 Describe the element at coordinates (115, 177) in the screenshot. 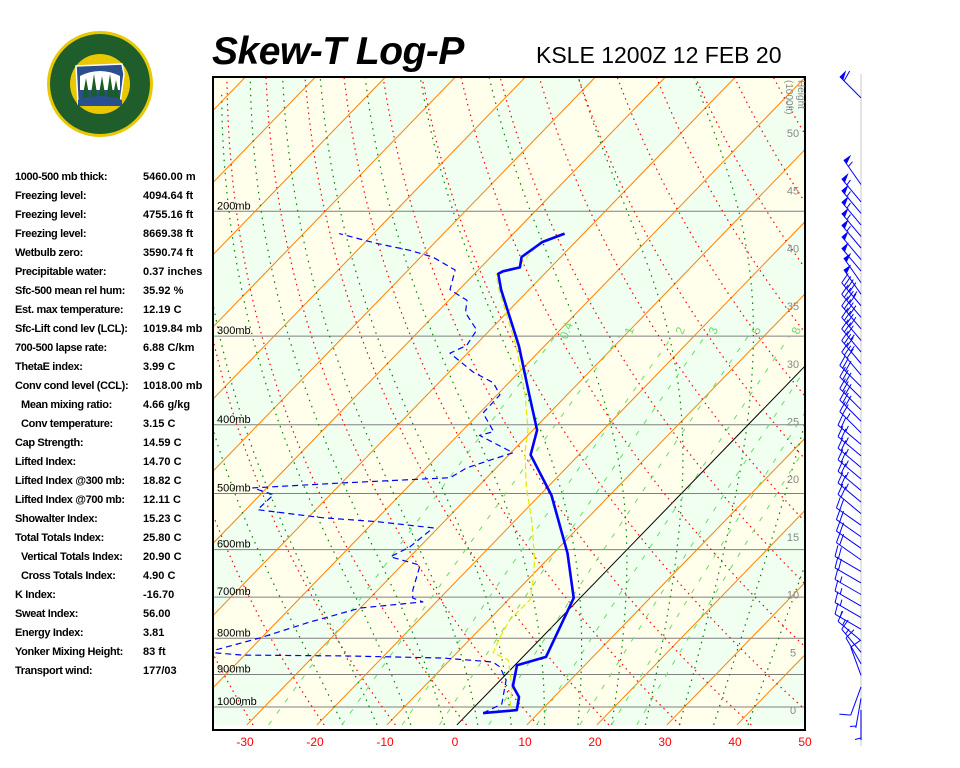

I see `stat-row: 1000-500 mb thick: 5460.00 m` at that location.